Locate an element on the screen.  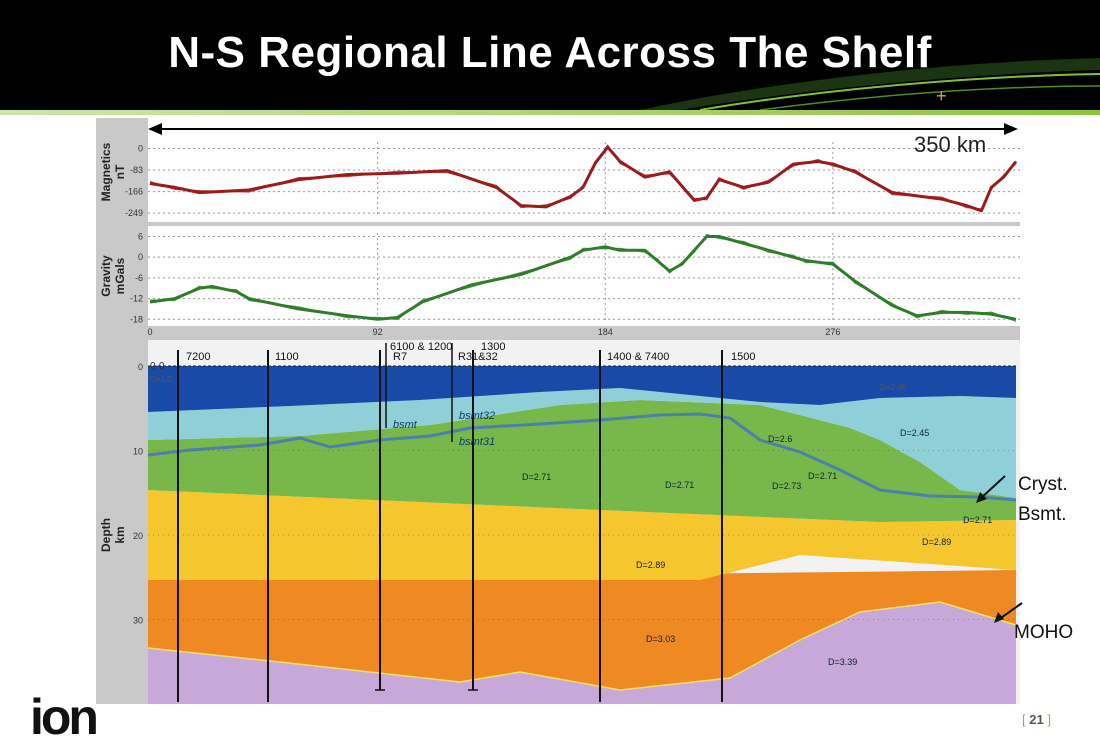
density-label-2-71-b: D=2.71 is located at coordinates (679, 485).